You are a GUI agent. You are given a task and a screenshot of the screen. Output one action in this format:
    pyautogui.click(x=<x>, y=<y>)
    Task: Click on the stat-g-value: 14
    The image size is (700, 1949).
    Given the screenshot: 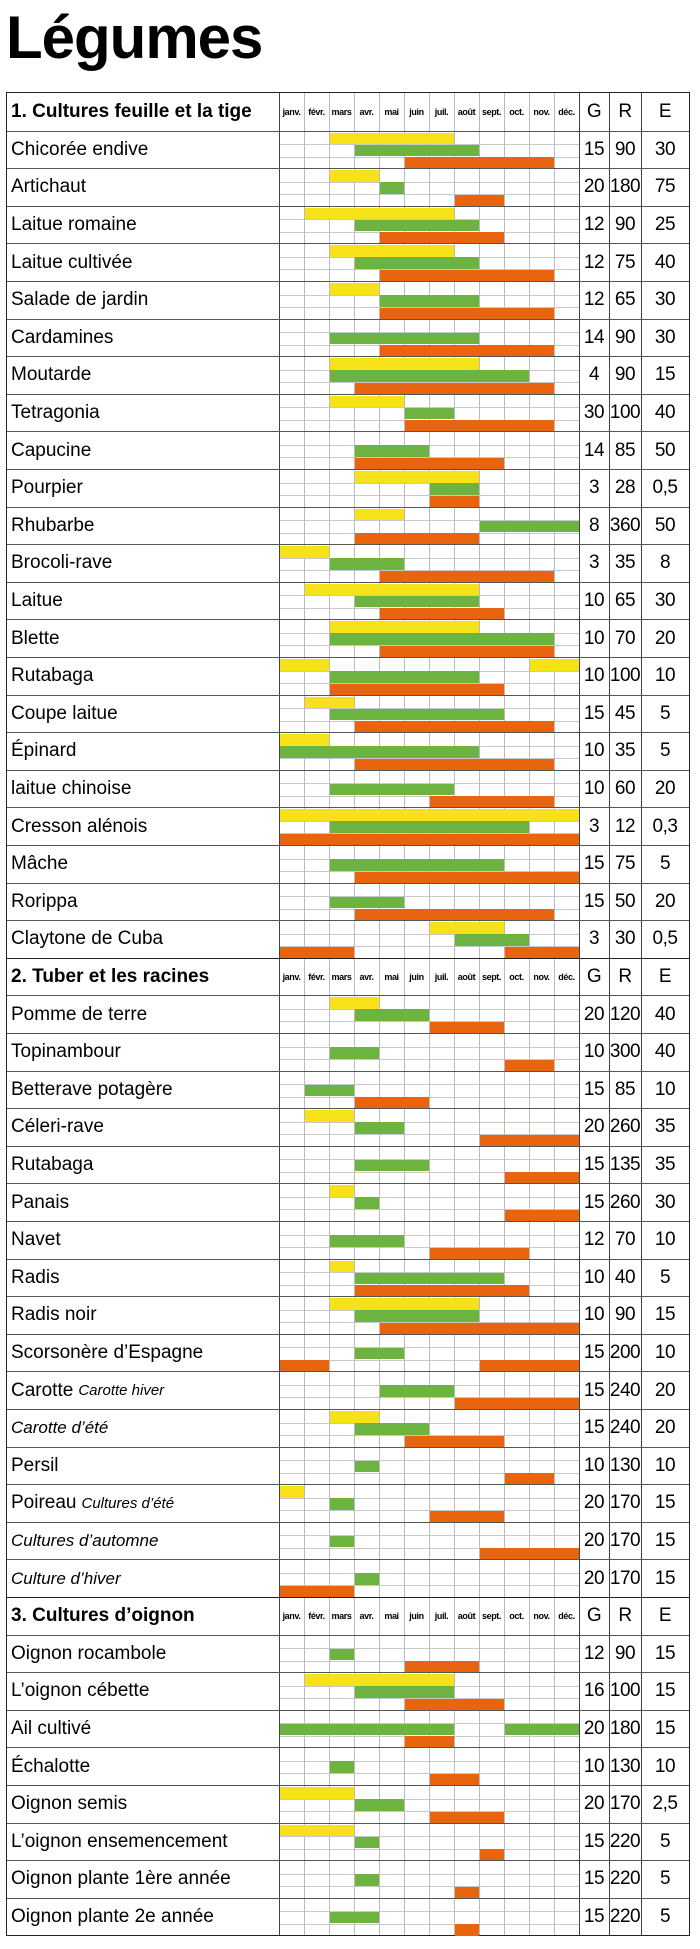 What is the action you would take?
    pyautogui.click(x=594, y=450)
    